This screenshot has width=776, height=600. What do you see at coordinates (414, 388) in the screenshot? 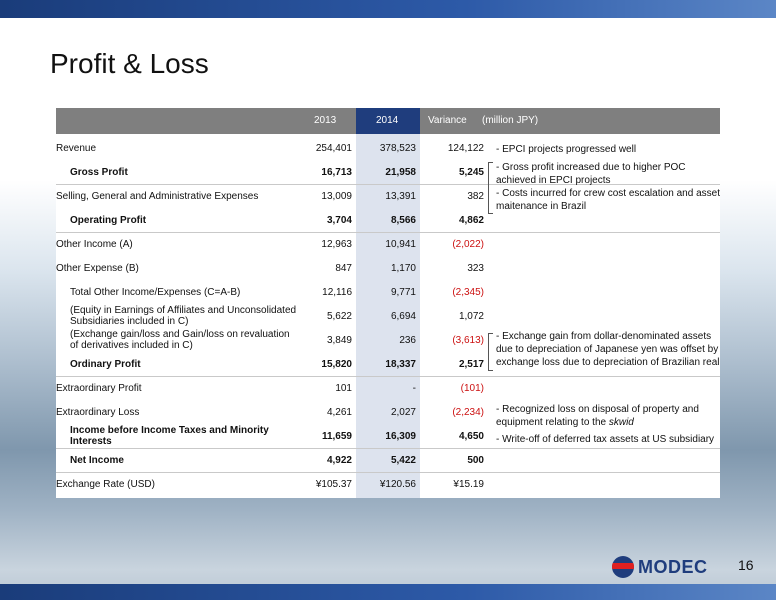
I see `value-2014: -` at bounding box center [414, 388].